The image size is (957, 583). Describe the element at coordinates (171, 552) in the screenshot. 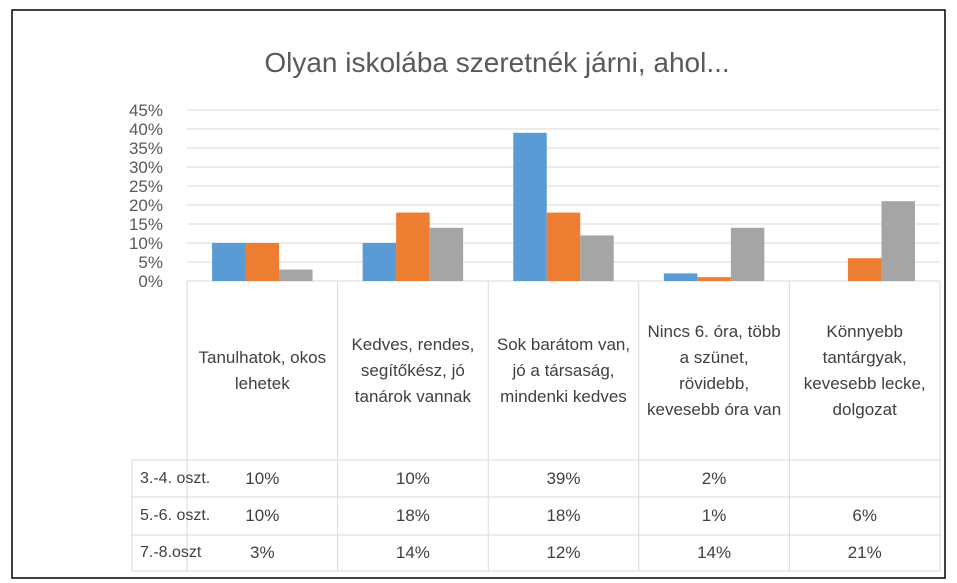

I see `legend-label: 7.-8.oszt` at that location.